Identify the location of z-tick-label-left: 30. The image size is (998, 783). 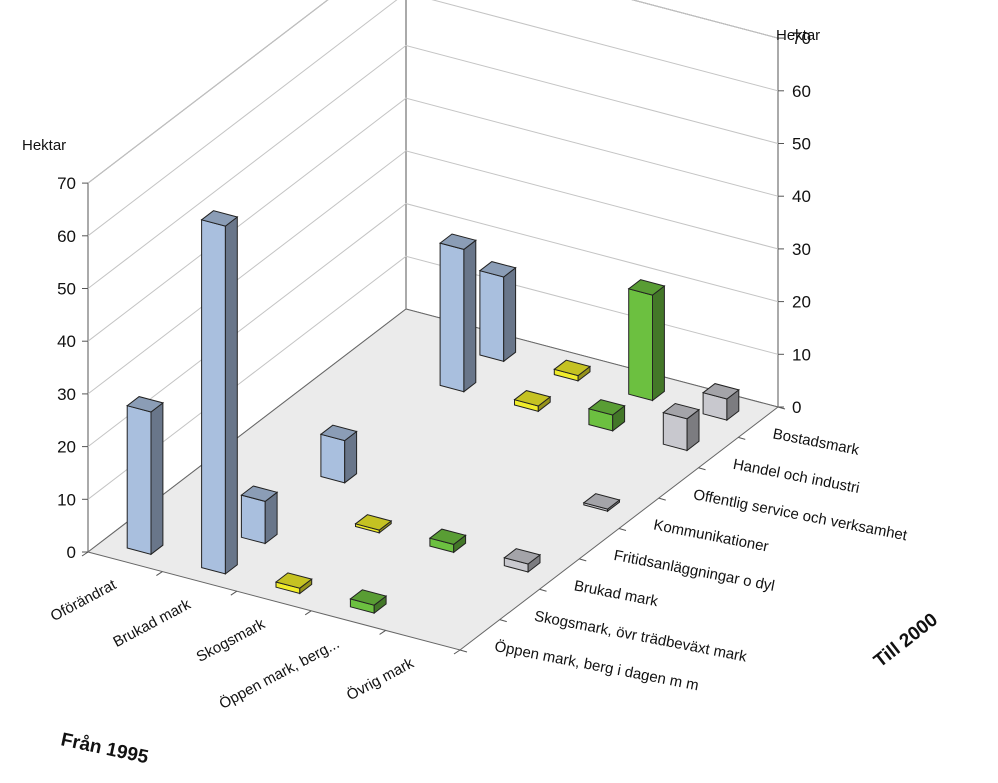
(66, 394).